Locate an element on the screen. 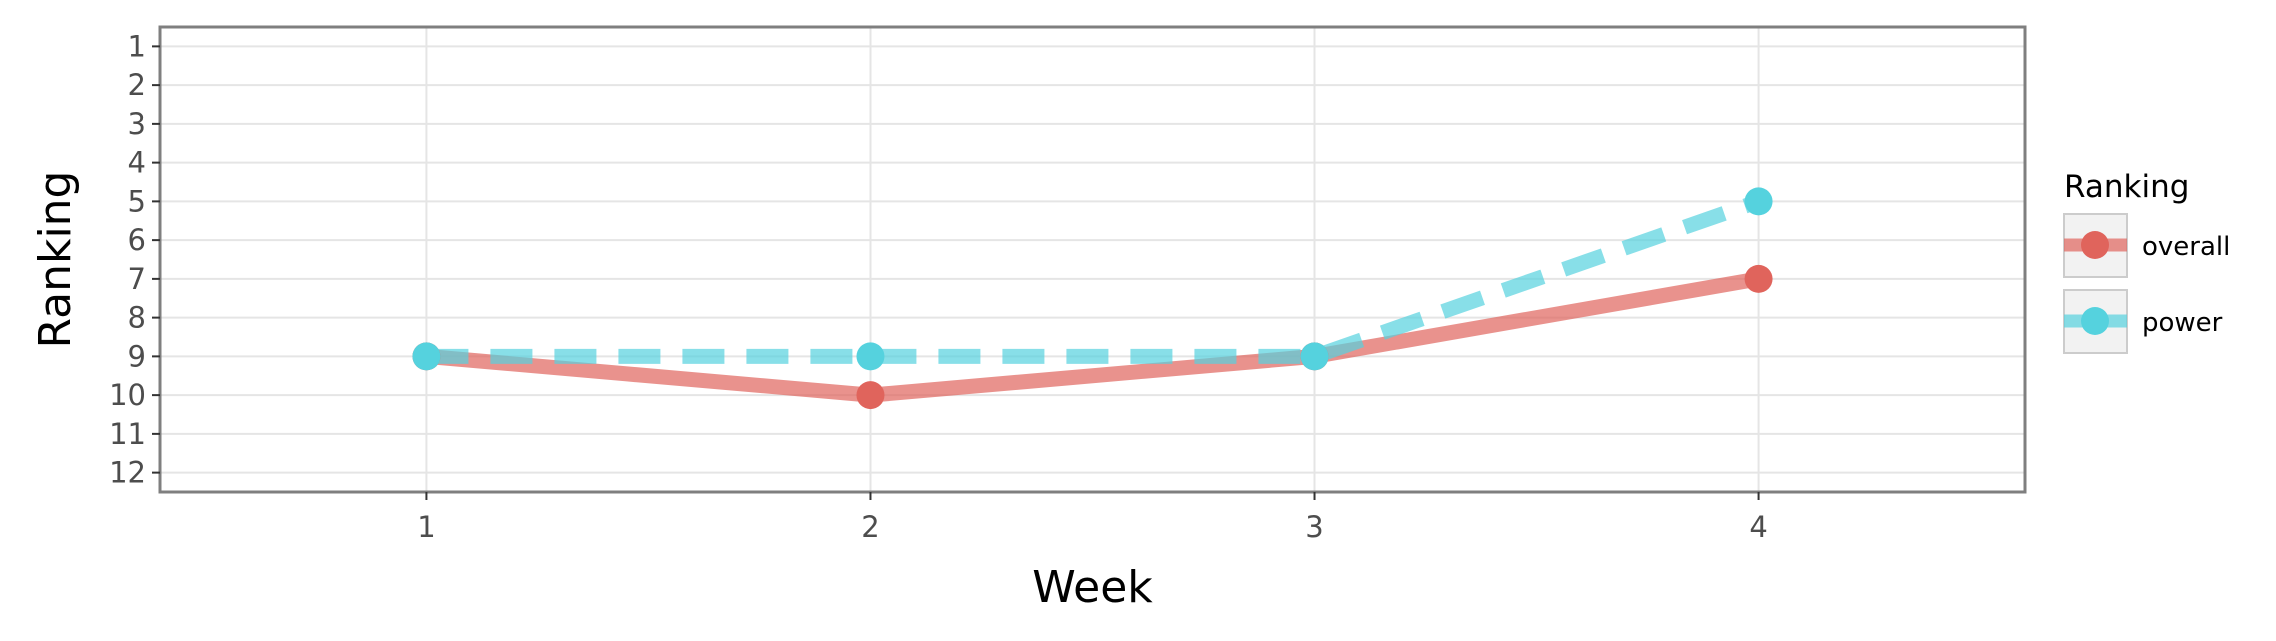  y-tick-label: 1 is located at coordinates (137, 46).